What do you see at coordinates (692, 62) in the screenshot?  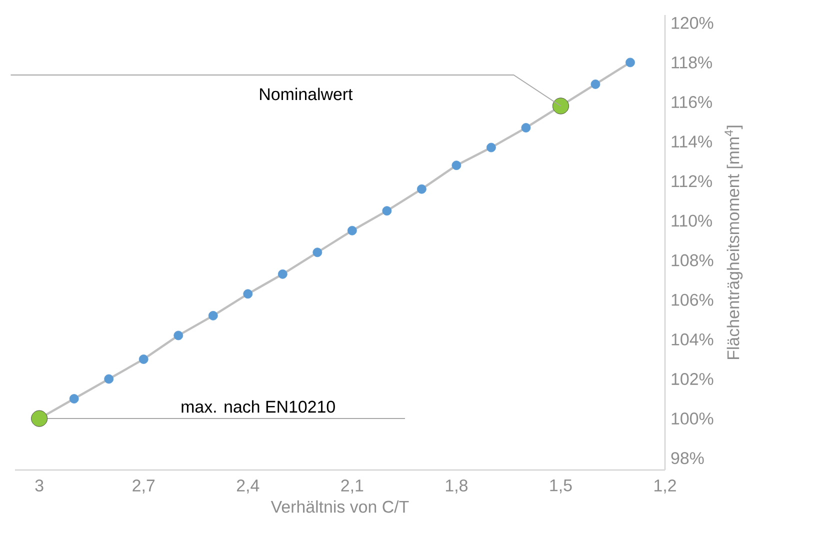 I see `y-tick-label: 118%` at bounding box center [692, 62].